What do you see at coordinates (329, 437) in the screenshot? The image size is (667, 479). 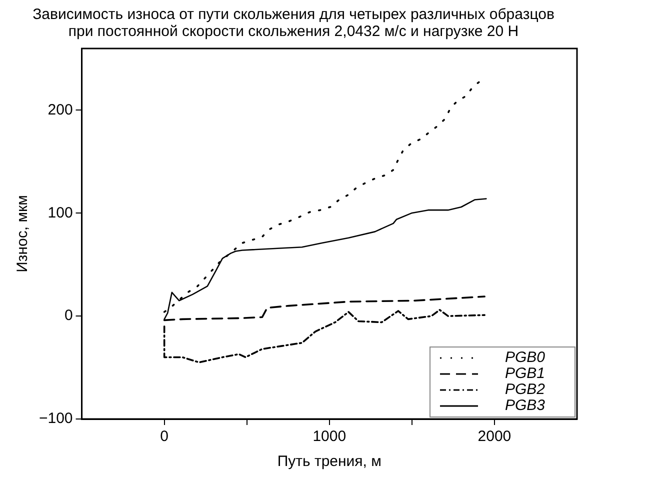 I see `x-tick-label: 1000` at bounding box center [329, 437].